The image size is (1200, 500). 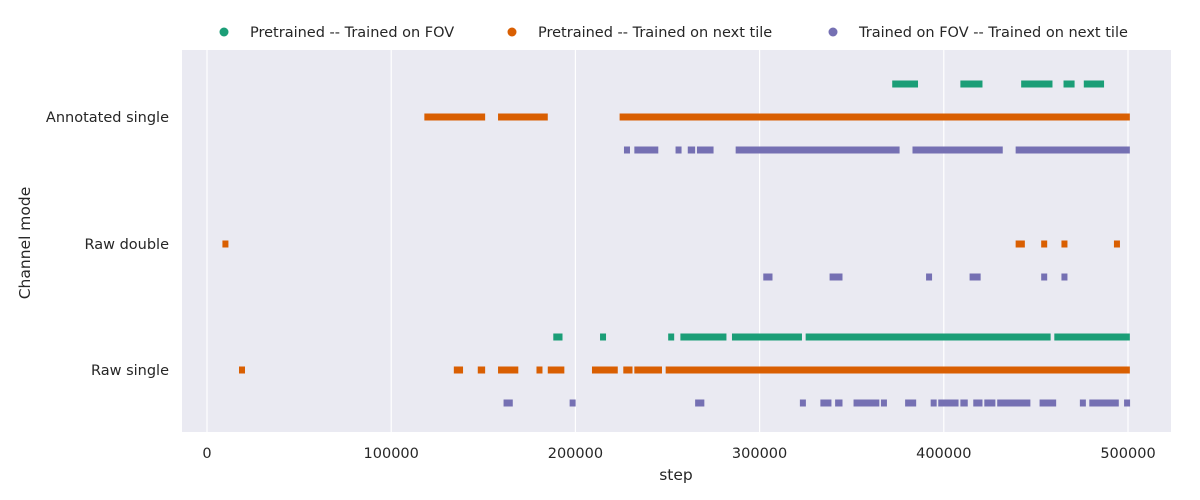 I want to click on y-axis-label: Channel mode, so click(x=25, y=243).